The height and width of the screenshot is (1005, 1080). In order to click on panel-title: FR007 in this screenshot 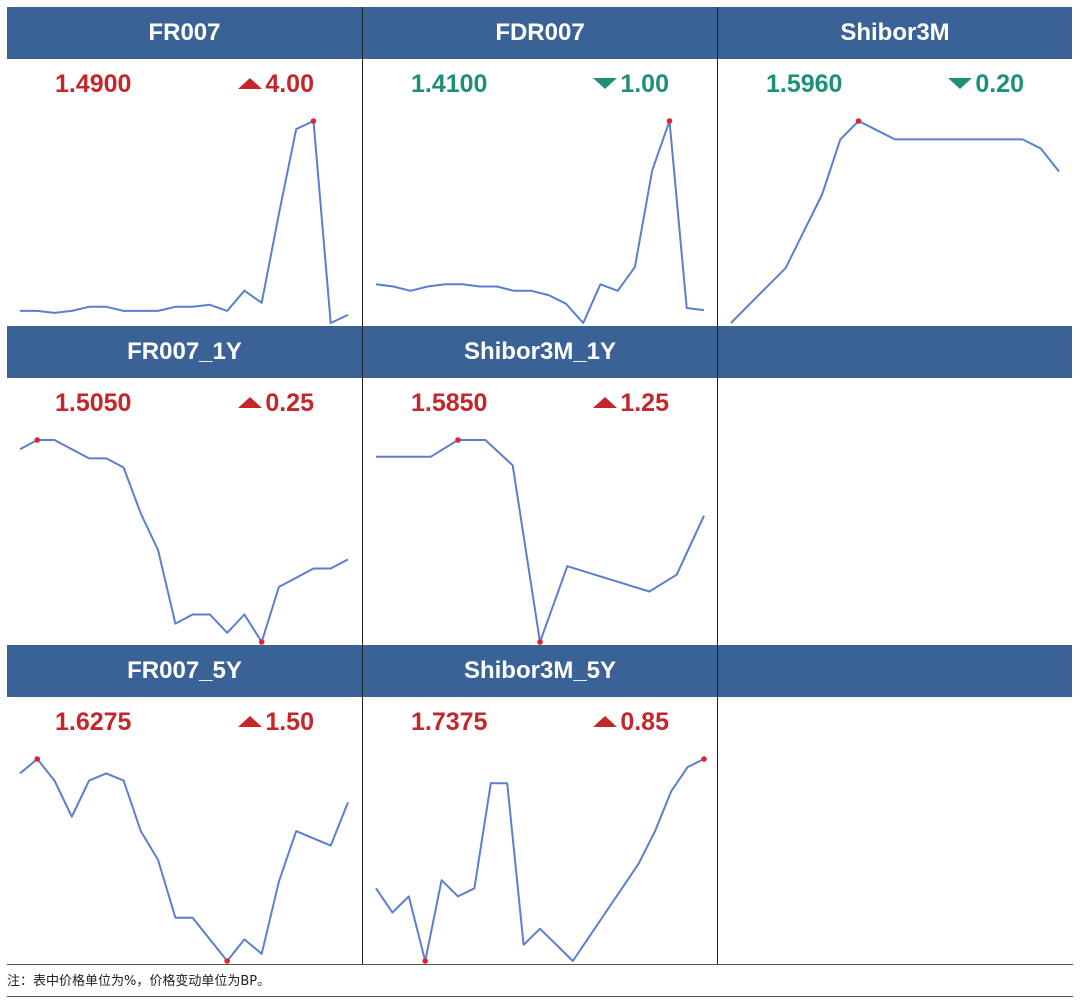, I will do `click(184, 33)`.